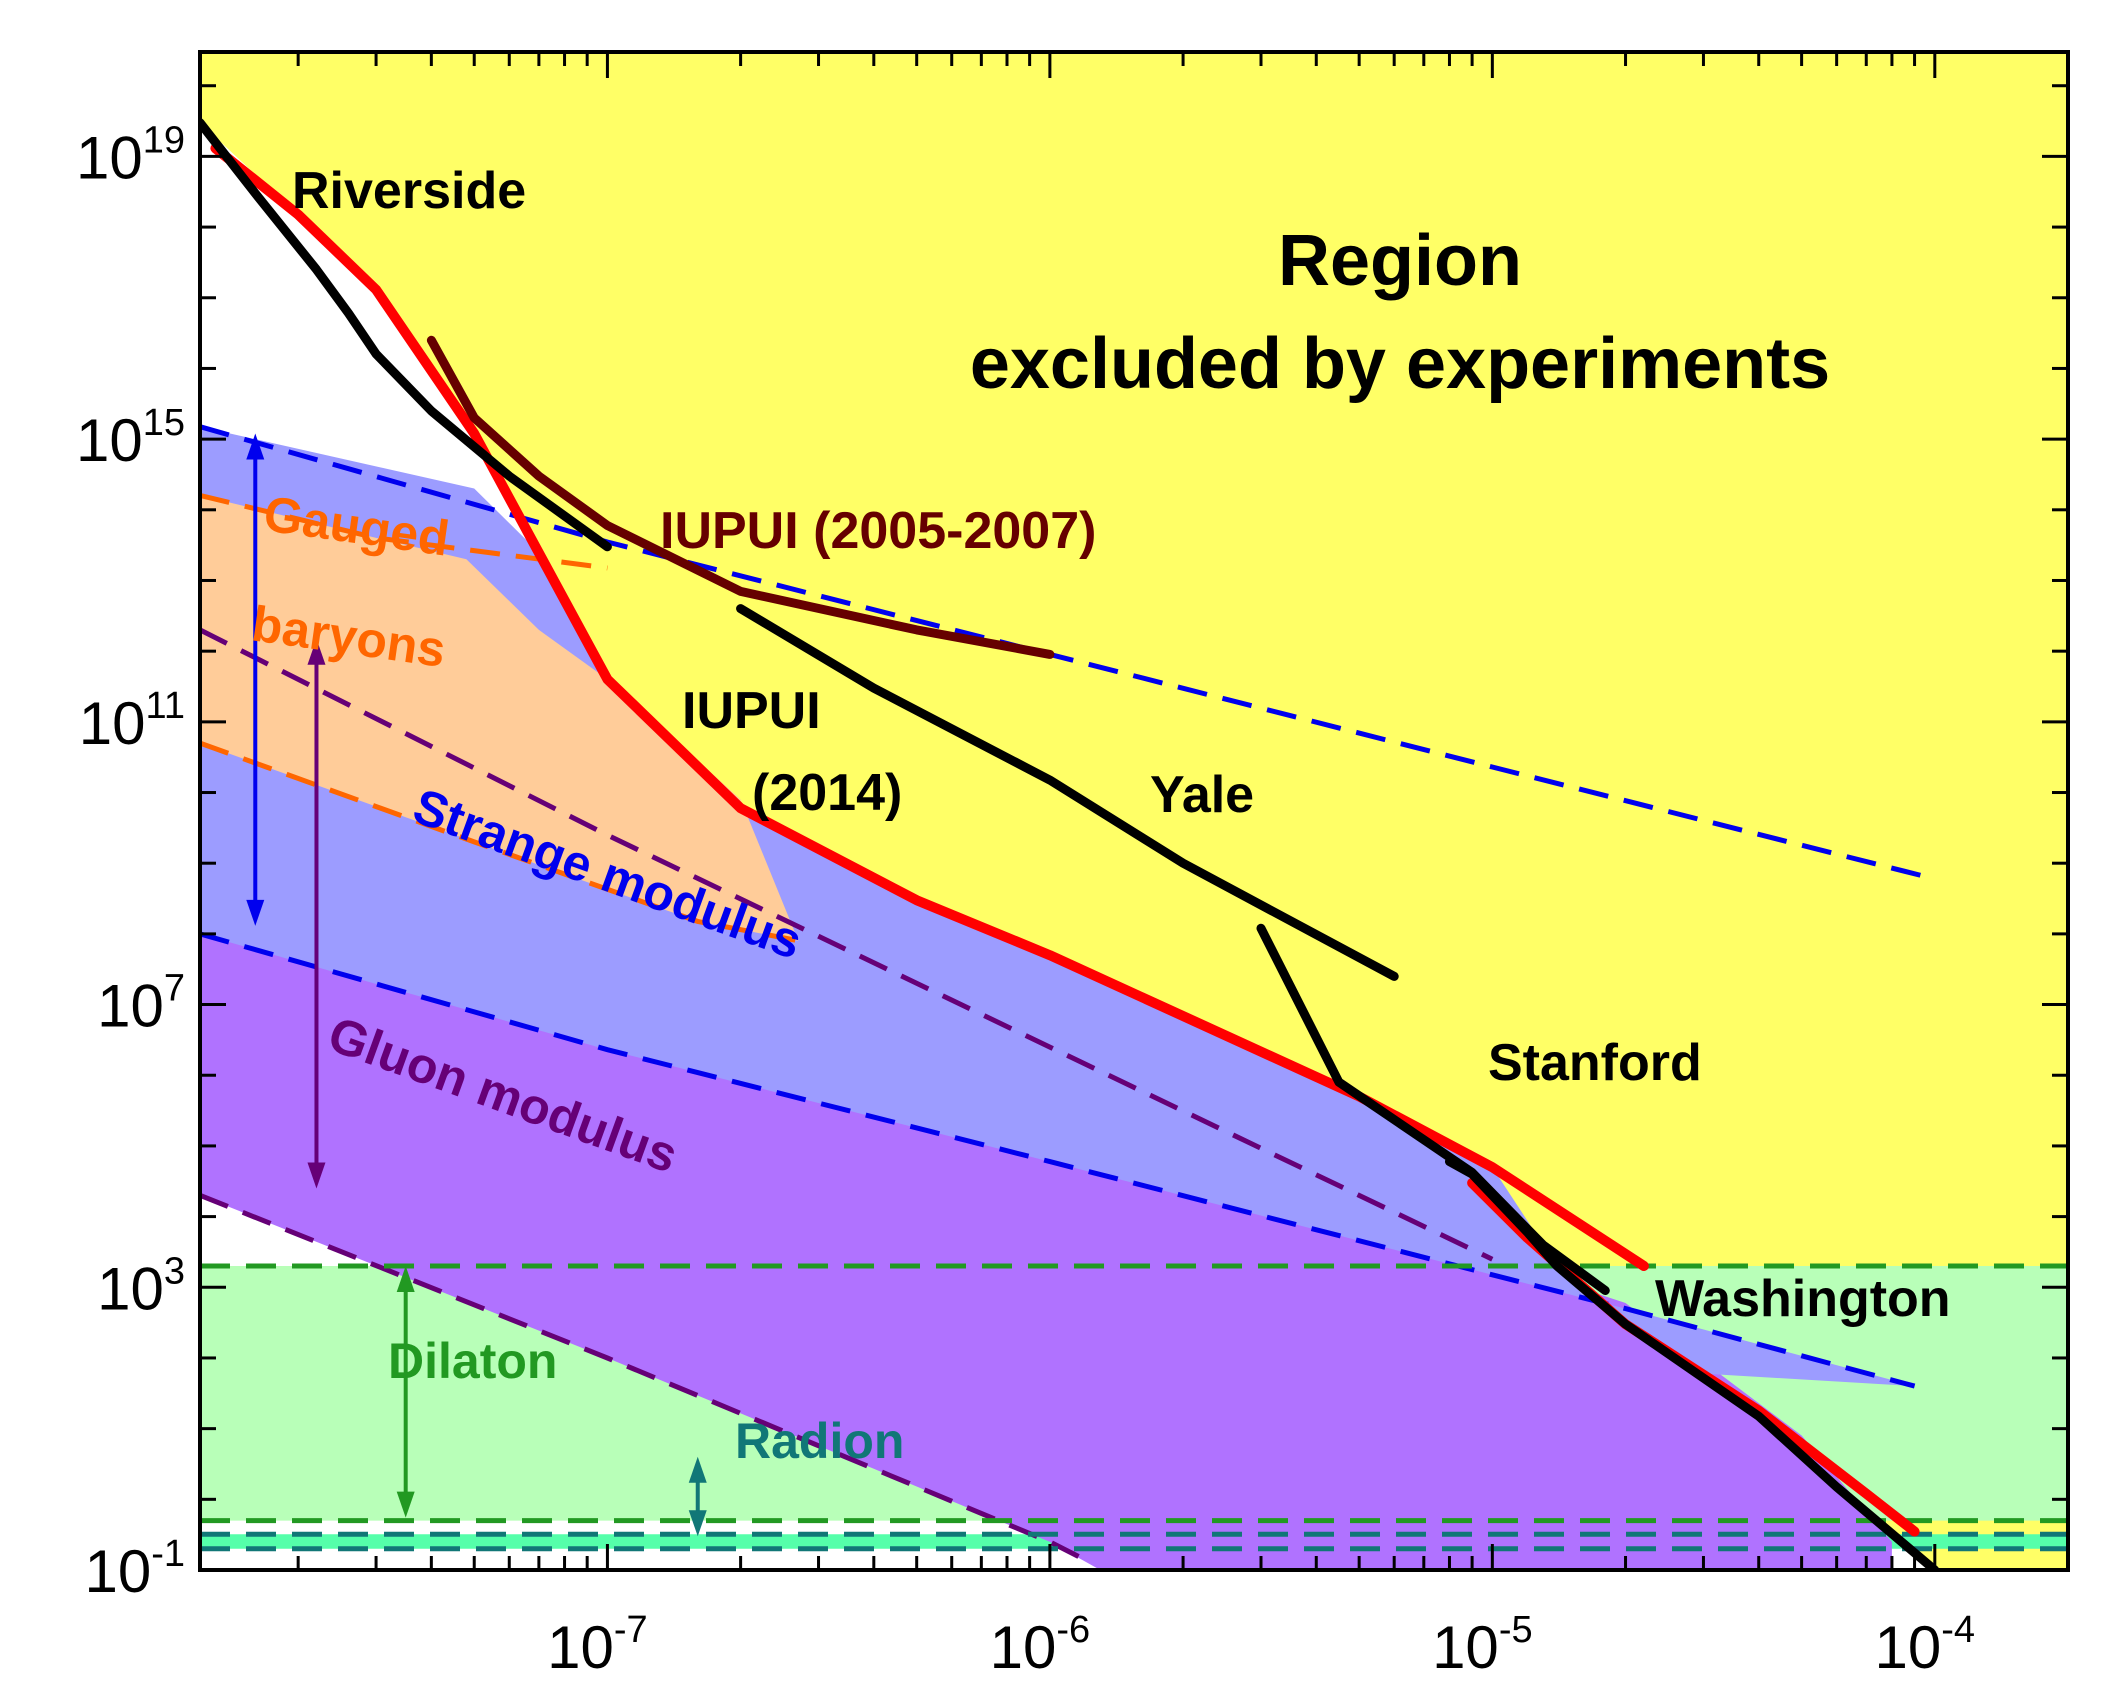 The height and width of the screenshot is (1706, 2102). What do you see at coordinates (697, 1523) in the screenshot?
I see `radion-arrow-head-bottom` at bounding box center [697, 1523].